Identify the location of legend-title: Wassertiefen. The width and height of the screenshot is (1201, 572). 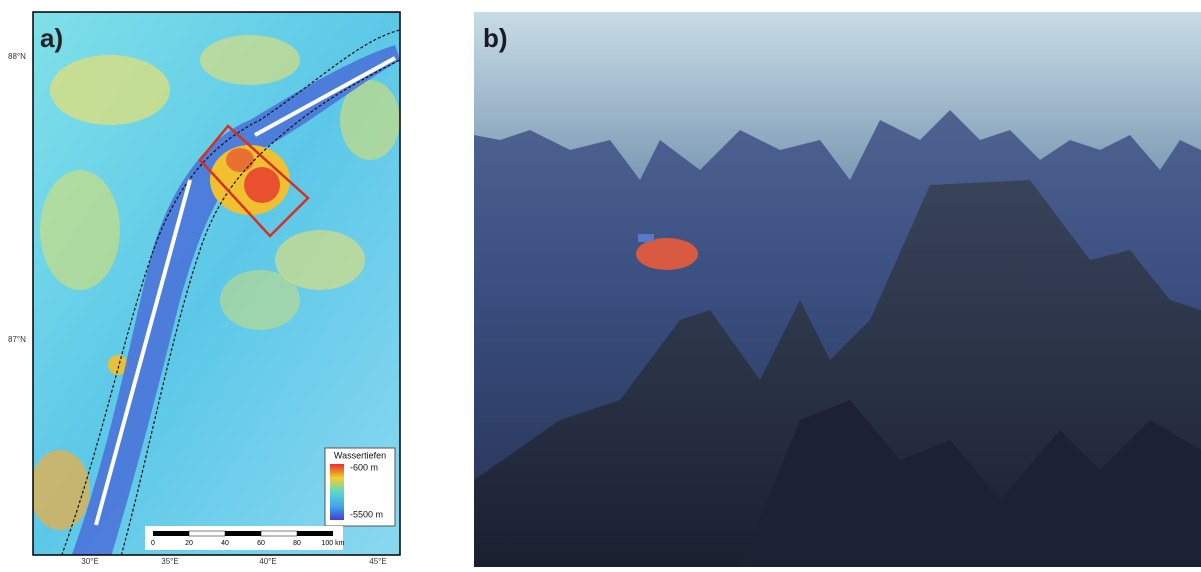
(360, 455).